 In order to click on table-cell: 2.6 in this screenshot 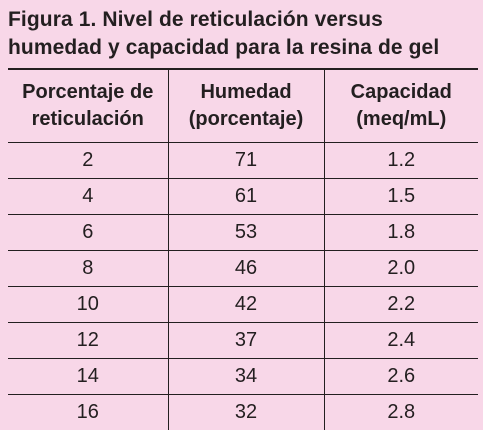, I will do `click(400, 376)`.